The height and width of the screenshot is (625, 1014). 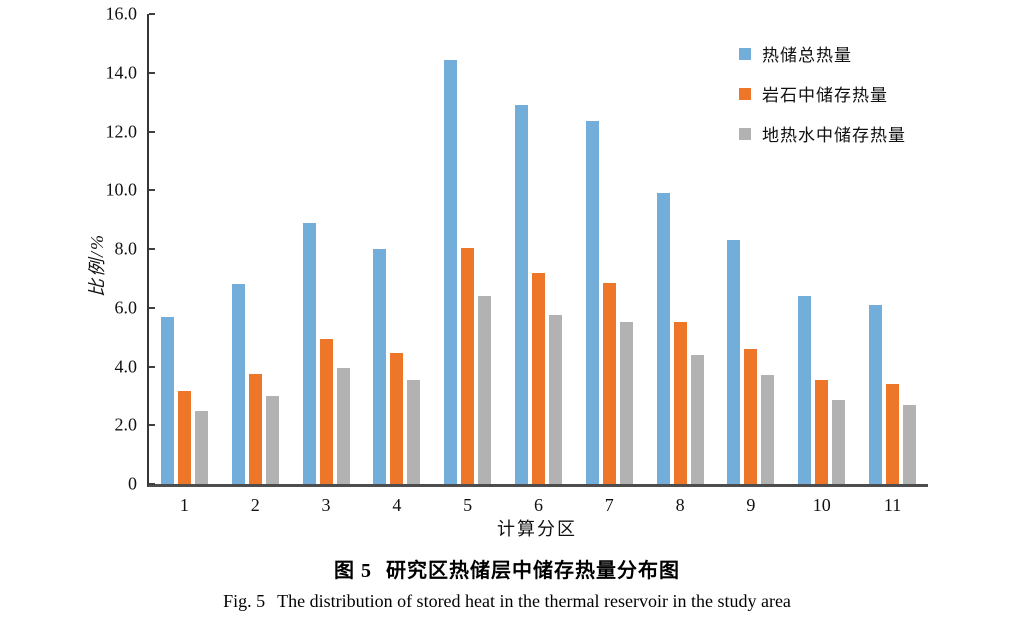 I want to click on y-tick-label: 14.0, so click(x=121, y=72).